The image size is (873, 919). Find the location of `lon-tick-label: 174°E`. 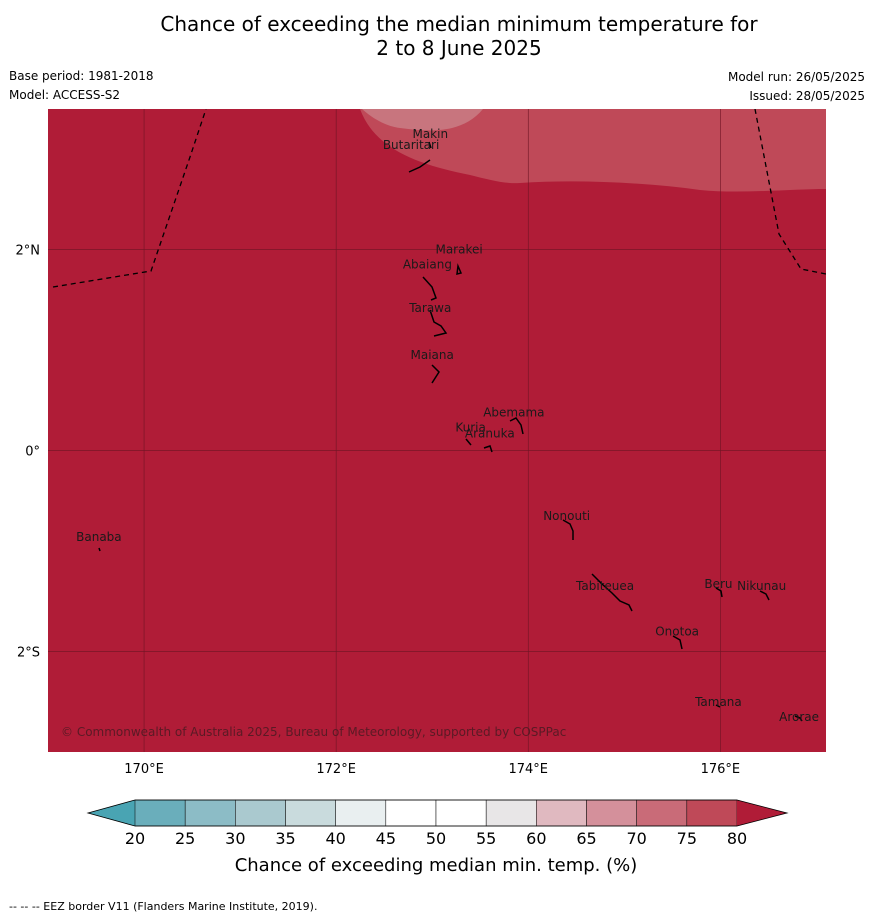

lon-tick-label: 174°E is located at coordinates (528, 769).